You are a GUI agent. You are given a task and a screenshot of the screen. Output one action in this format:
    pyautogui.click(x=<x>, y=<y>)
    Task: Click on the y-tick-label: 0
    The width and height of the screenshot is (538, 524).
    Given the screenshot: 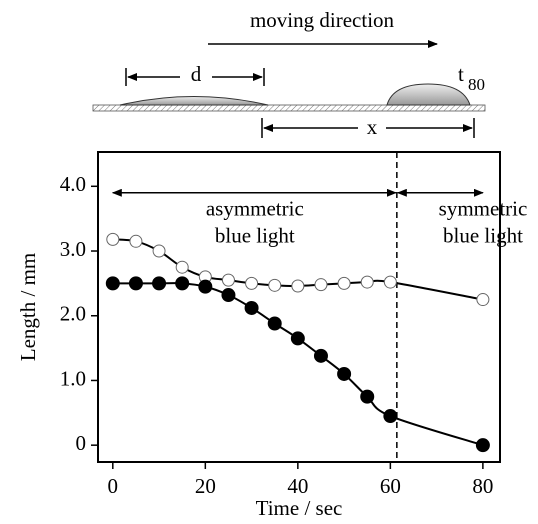 What is the action you would take?
    pyautogui.click(x=81, y=443)
    